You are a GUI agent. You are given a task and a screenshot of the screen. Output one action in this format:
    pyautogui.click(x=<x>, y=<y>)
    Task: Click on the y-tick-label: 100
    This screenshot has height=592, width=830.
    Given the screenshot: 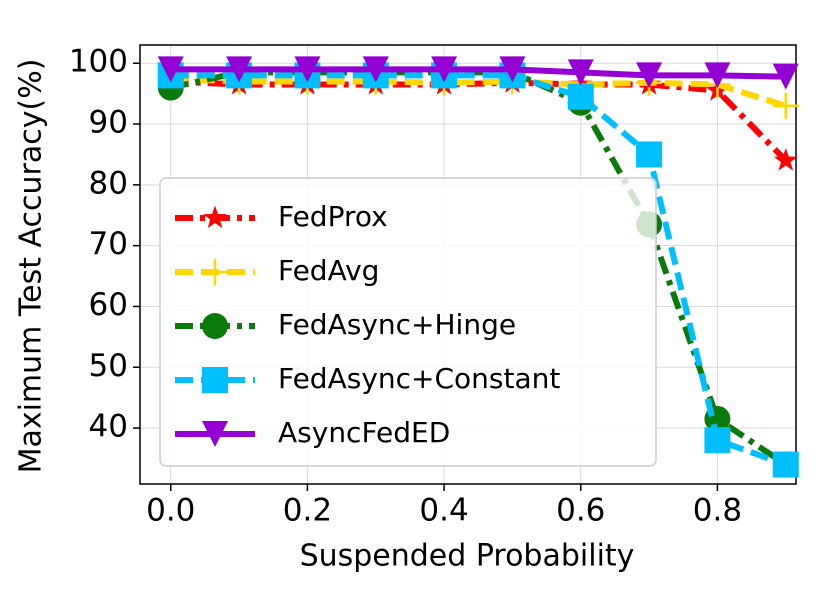 What is the action you would take?
    pyautogui.click(x=98, y=62)
    